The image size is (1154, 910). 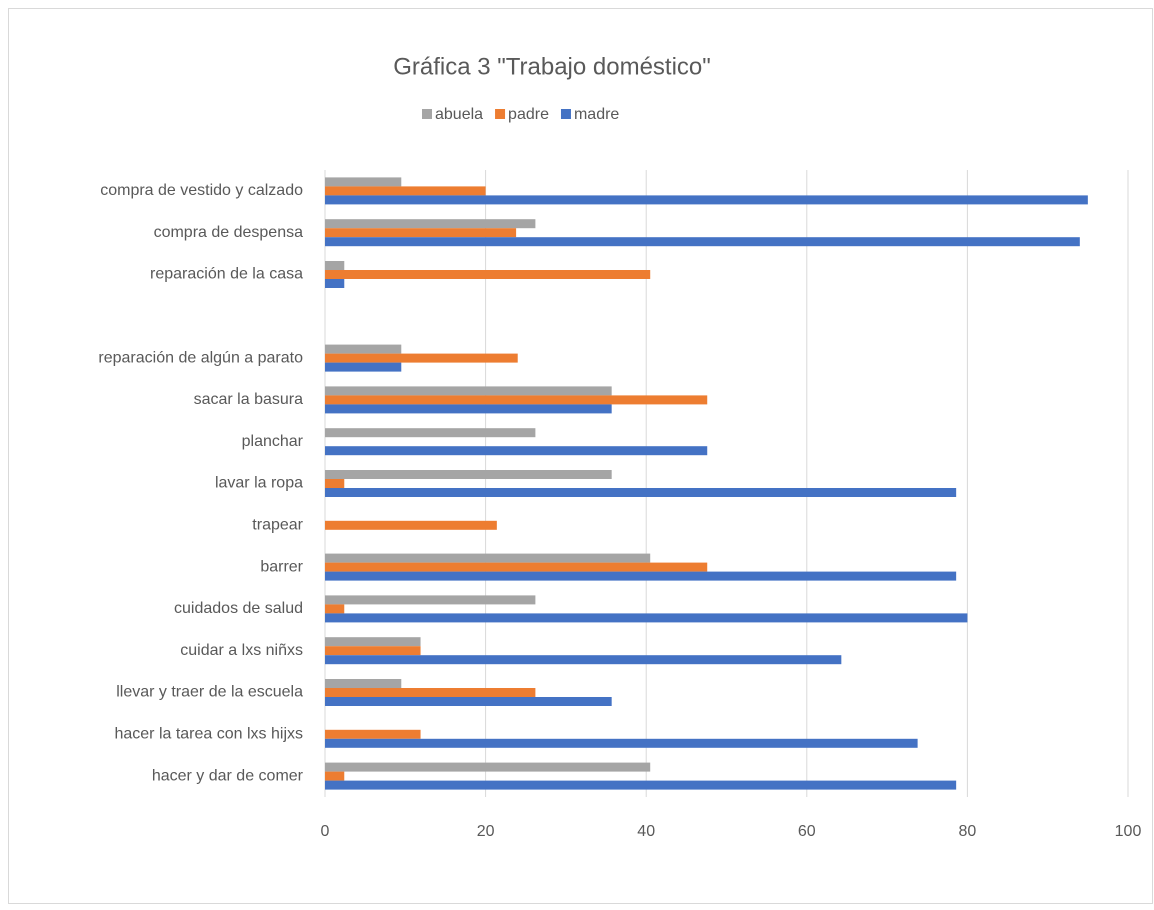 What do you see at coordinates (486, 831) in the screenshot?
I see `x-tick-label: 20` at bounding box center [486, 831].